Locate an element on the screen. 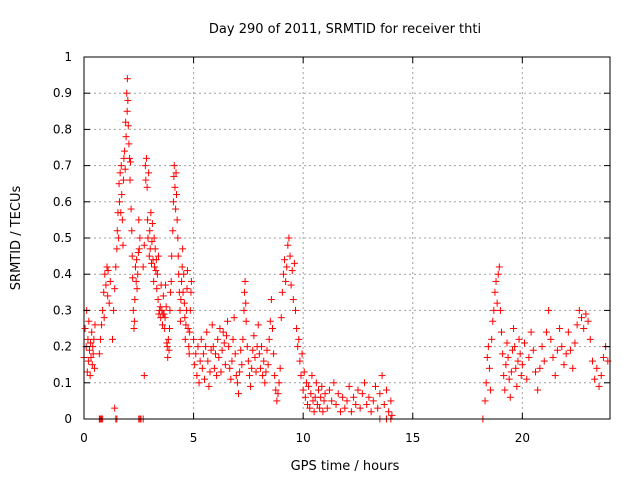 Image resolution: width=640 pixels, height=484 pixels. x-tick-label: 15 is located at coordinates (412, 438).